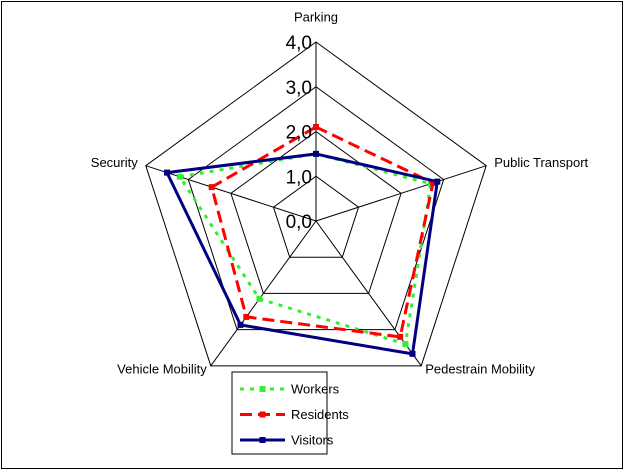 The height and width of the screenshot is (472, 626). I want to click on category-label: Parking, so click(316, 16).